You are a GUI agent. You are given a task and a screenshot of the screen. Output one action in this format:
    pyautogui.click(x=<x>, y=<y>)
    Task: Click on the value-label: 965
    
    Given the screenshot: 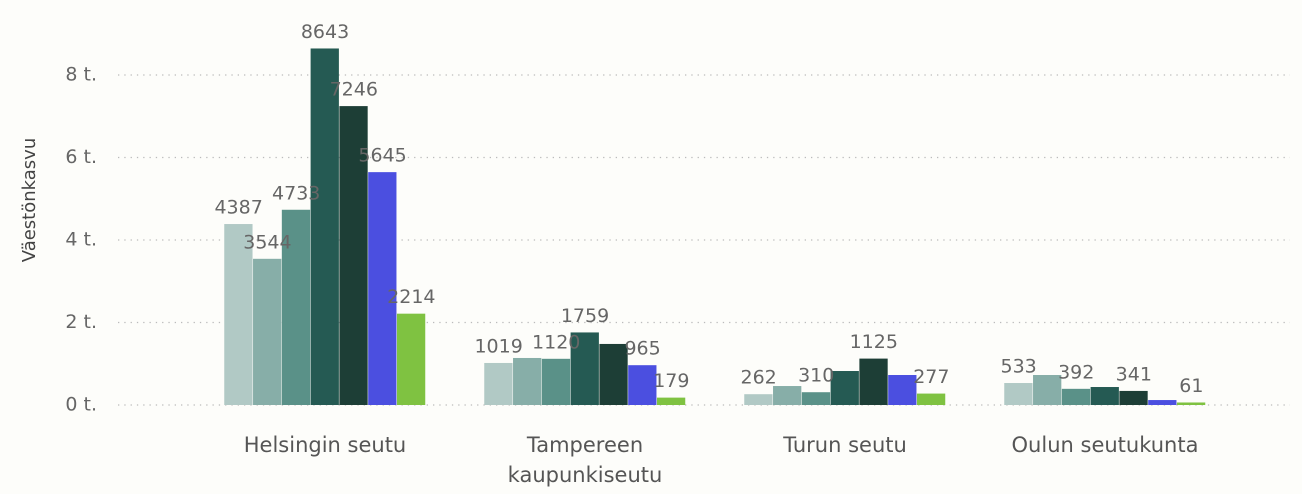 What is the action you would take?
    pyautogui.click(x=642, y=349)
    